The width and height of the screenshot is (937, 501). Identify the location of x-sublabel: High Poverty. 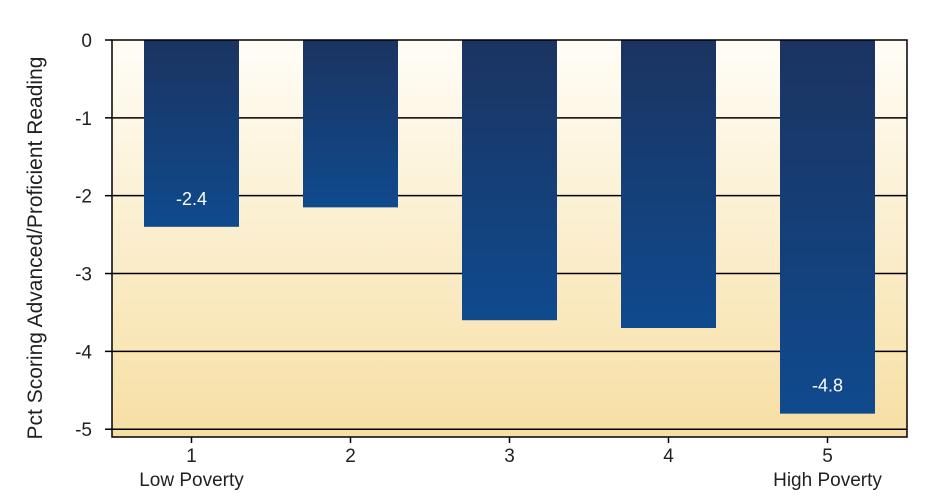
(827, 480).